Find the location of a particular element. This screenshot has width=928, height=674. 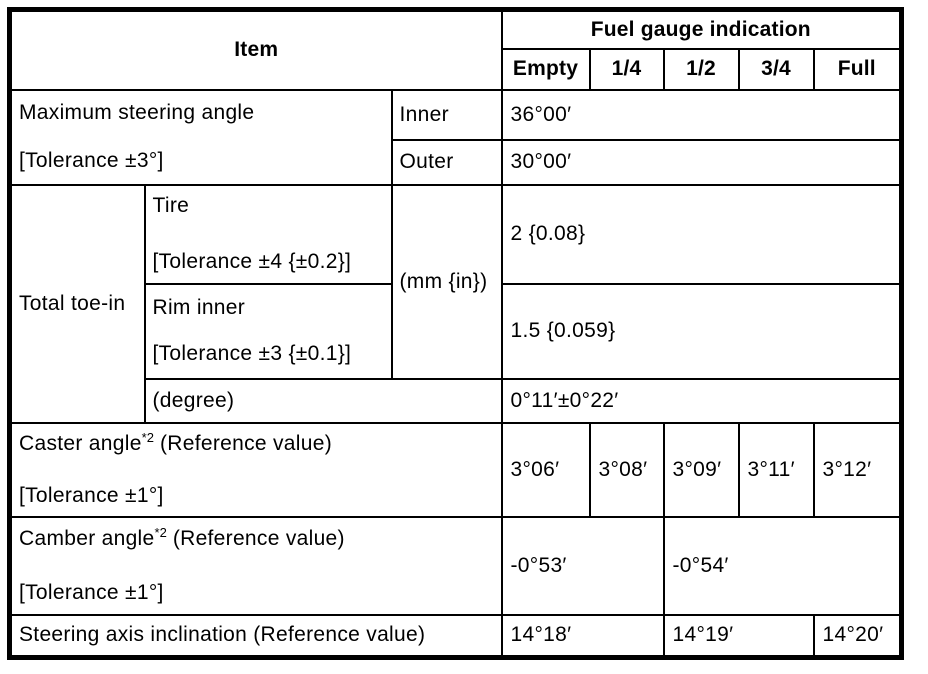

cell-toe-in-unit: (mm {in}) is located at coordinates (446, 281).